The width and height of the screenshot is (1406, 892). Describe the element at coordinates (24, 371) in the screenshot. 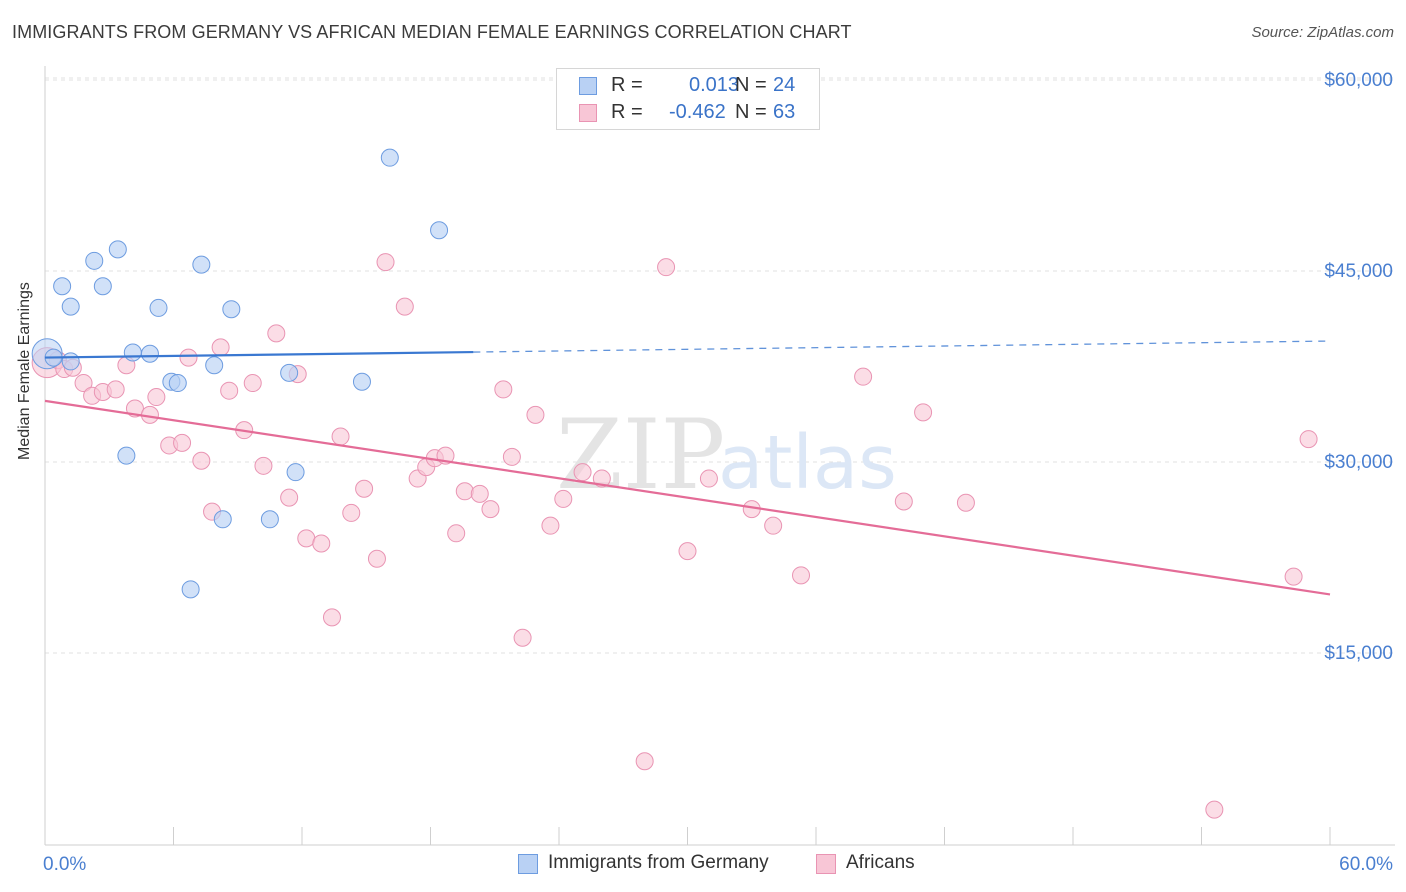

I see `y-axis-label: Median Female Earnings` at that location.